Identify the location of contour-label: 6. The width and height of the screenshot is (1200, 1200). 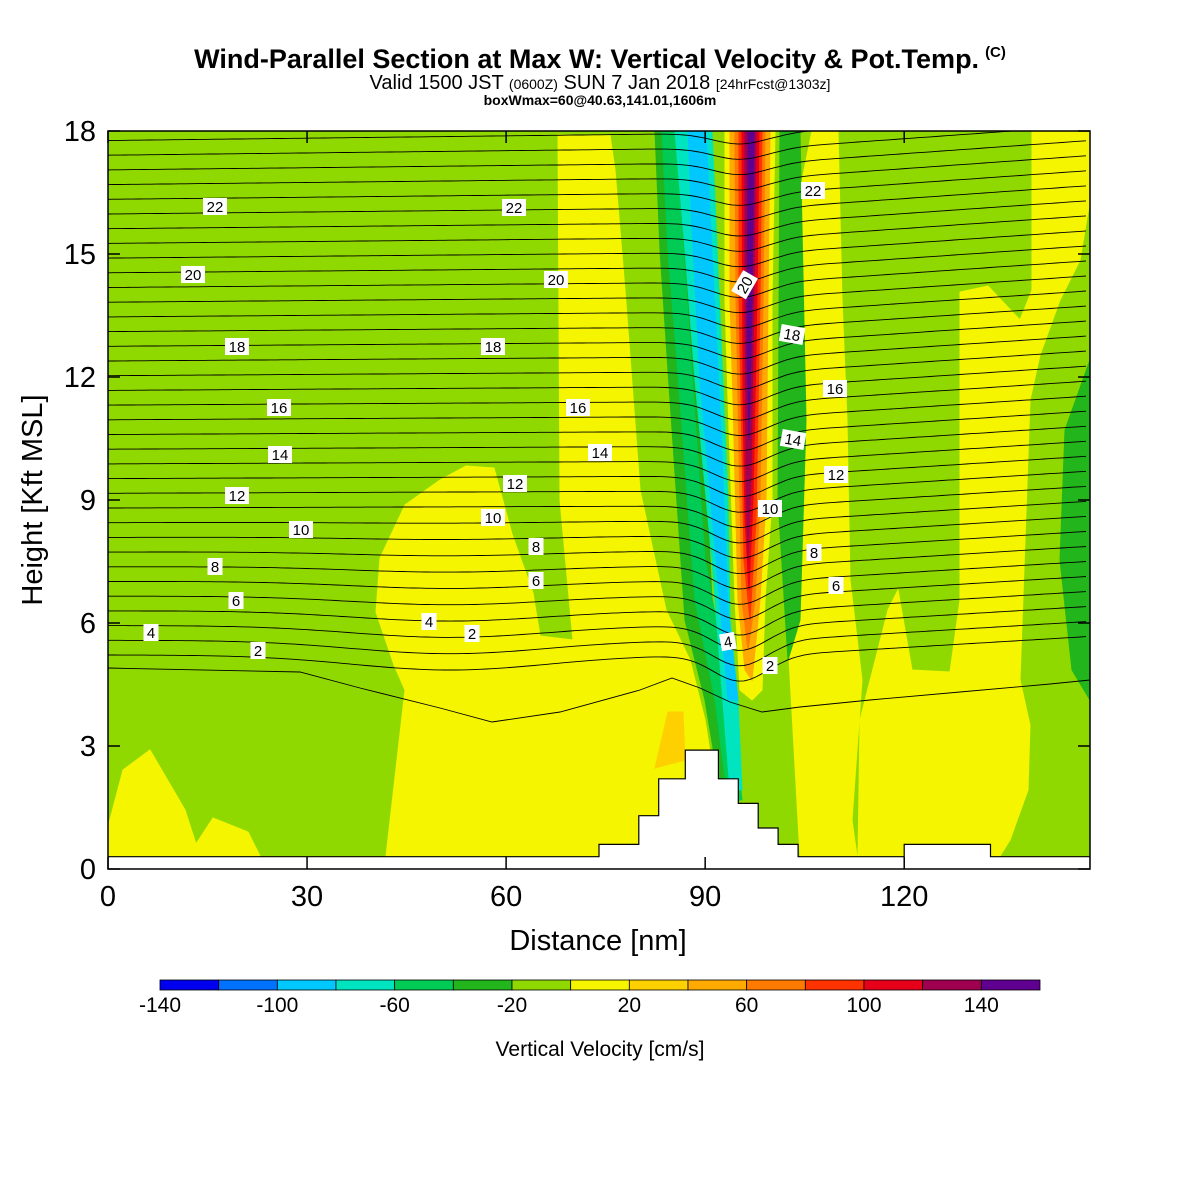
(836, 586).